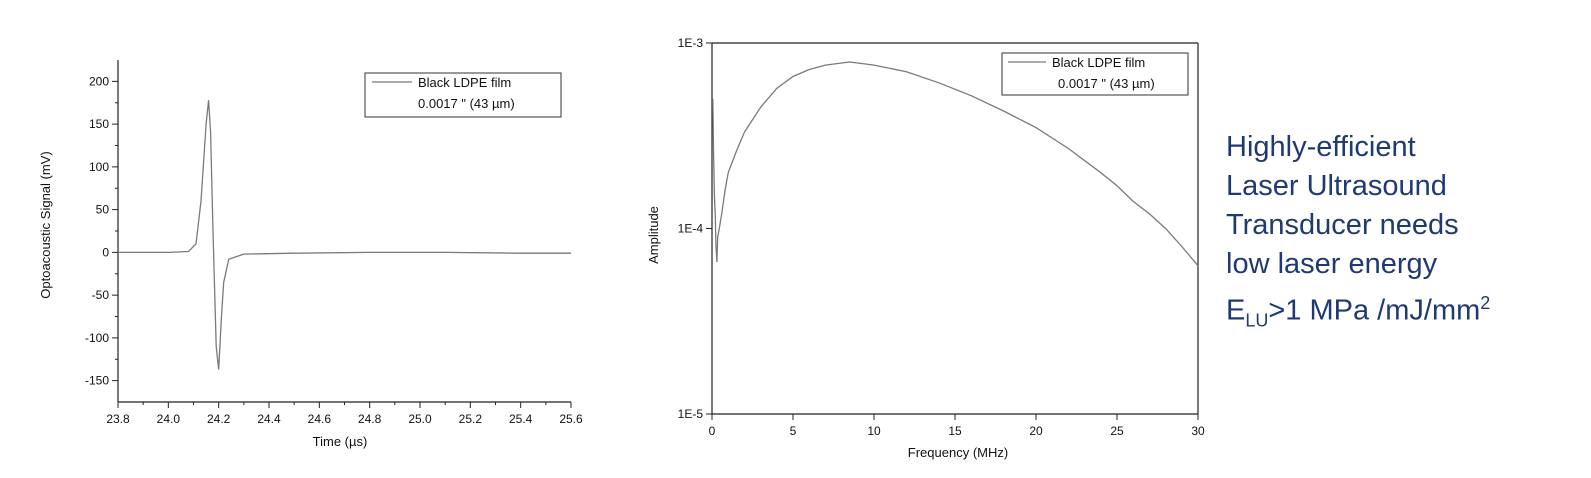 This screenshot has width=1591, height=478. What do you see at coordinates (955, 431) in the screenshot?
I see `x-tick-label: 15` at bounding box center [955, 431].